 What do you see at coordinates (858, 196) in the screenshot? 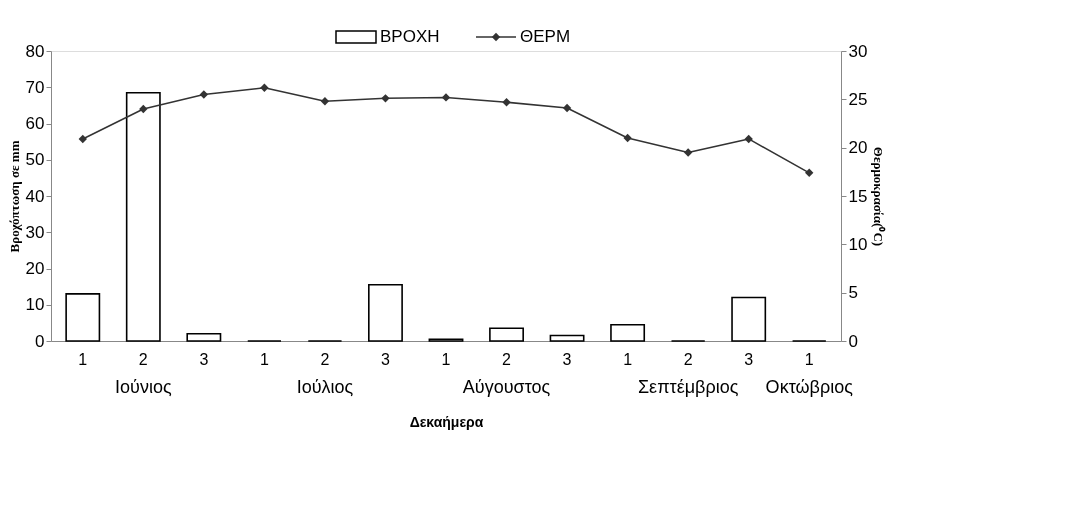
I see `y2-tick-label: 15` at bounding box center [858, 196].